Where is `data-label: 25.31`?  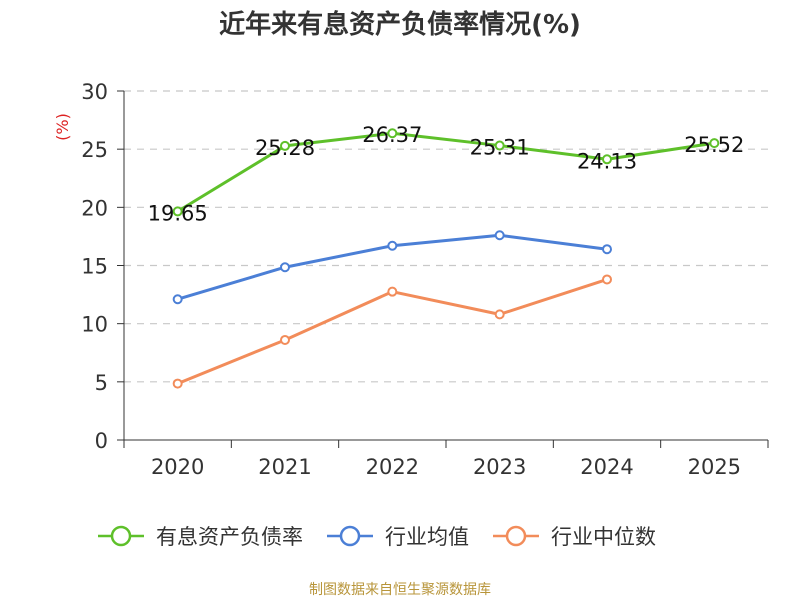 data-label: 25.31 is located at coordinates (500, 148).